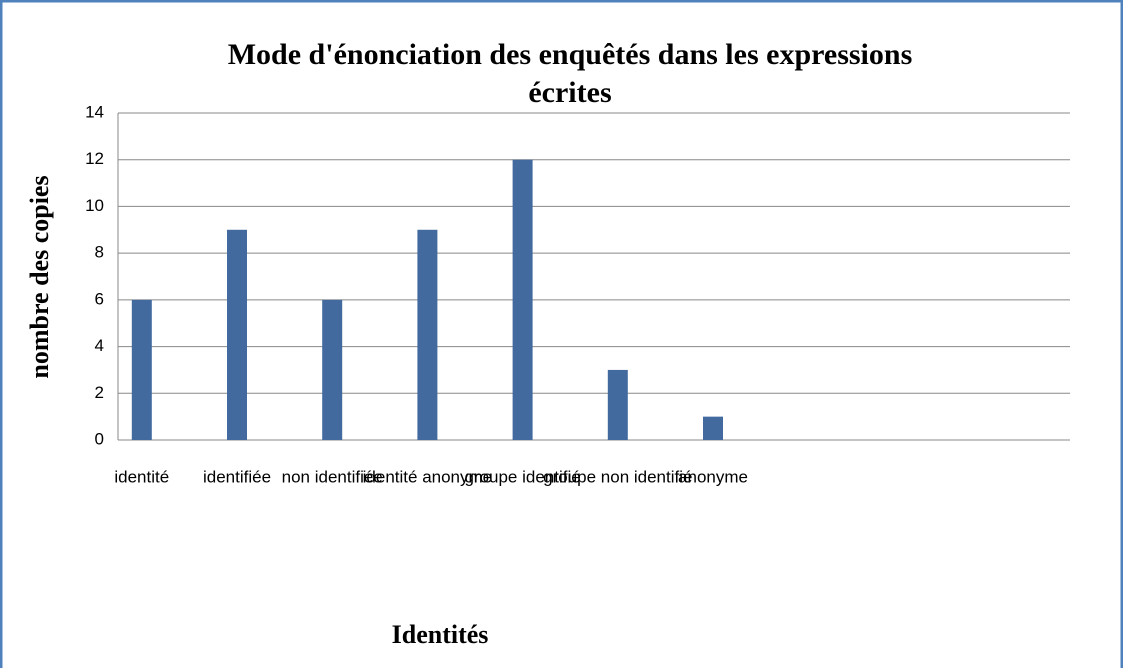 Image resolution: width=1123 pixels, height=668 pixels. Describe the element at coordinates (427, 476) in the screenshot. I see `x-tick-label: identité anonyme` at that location.